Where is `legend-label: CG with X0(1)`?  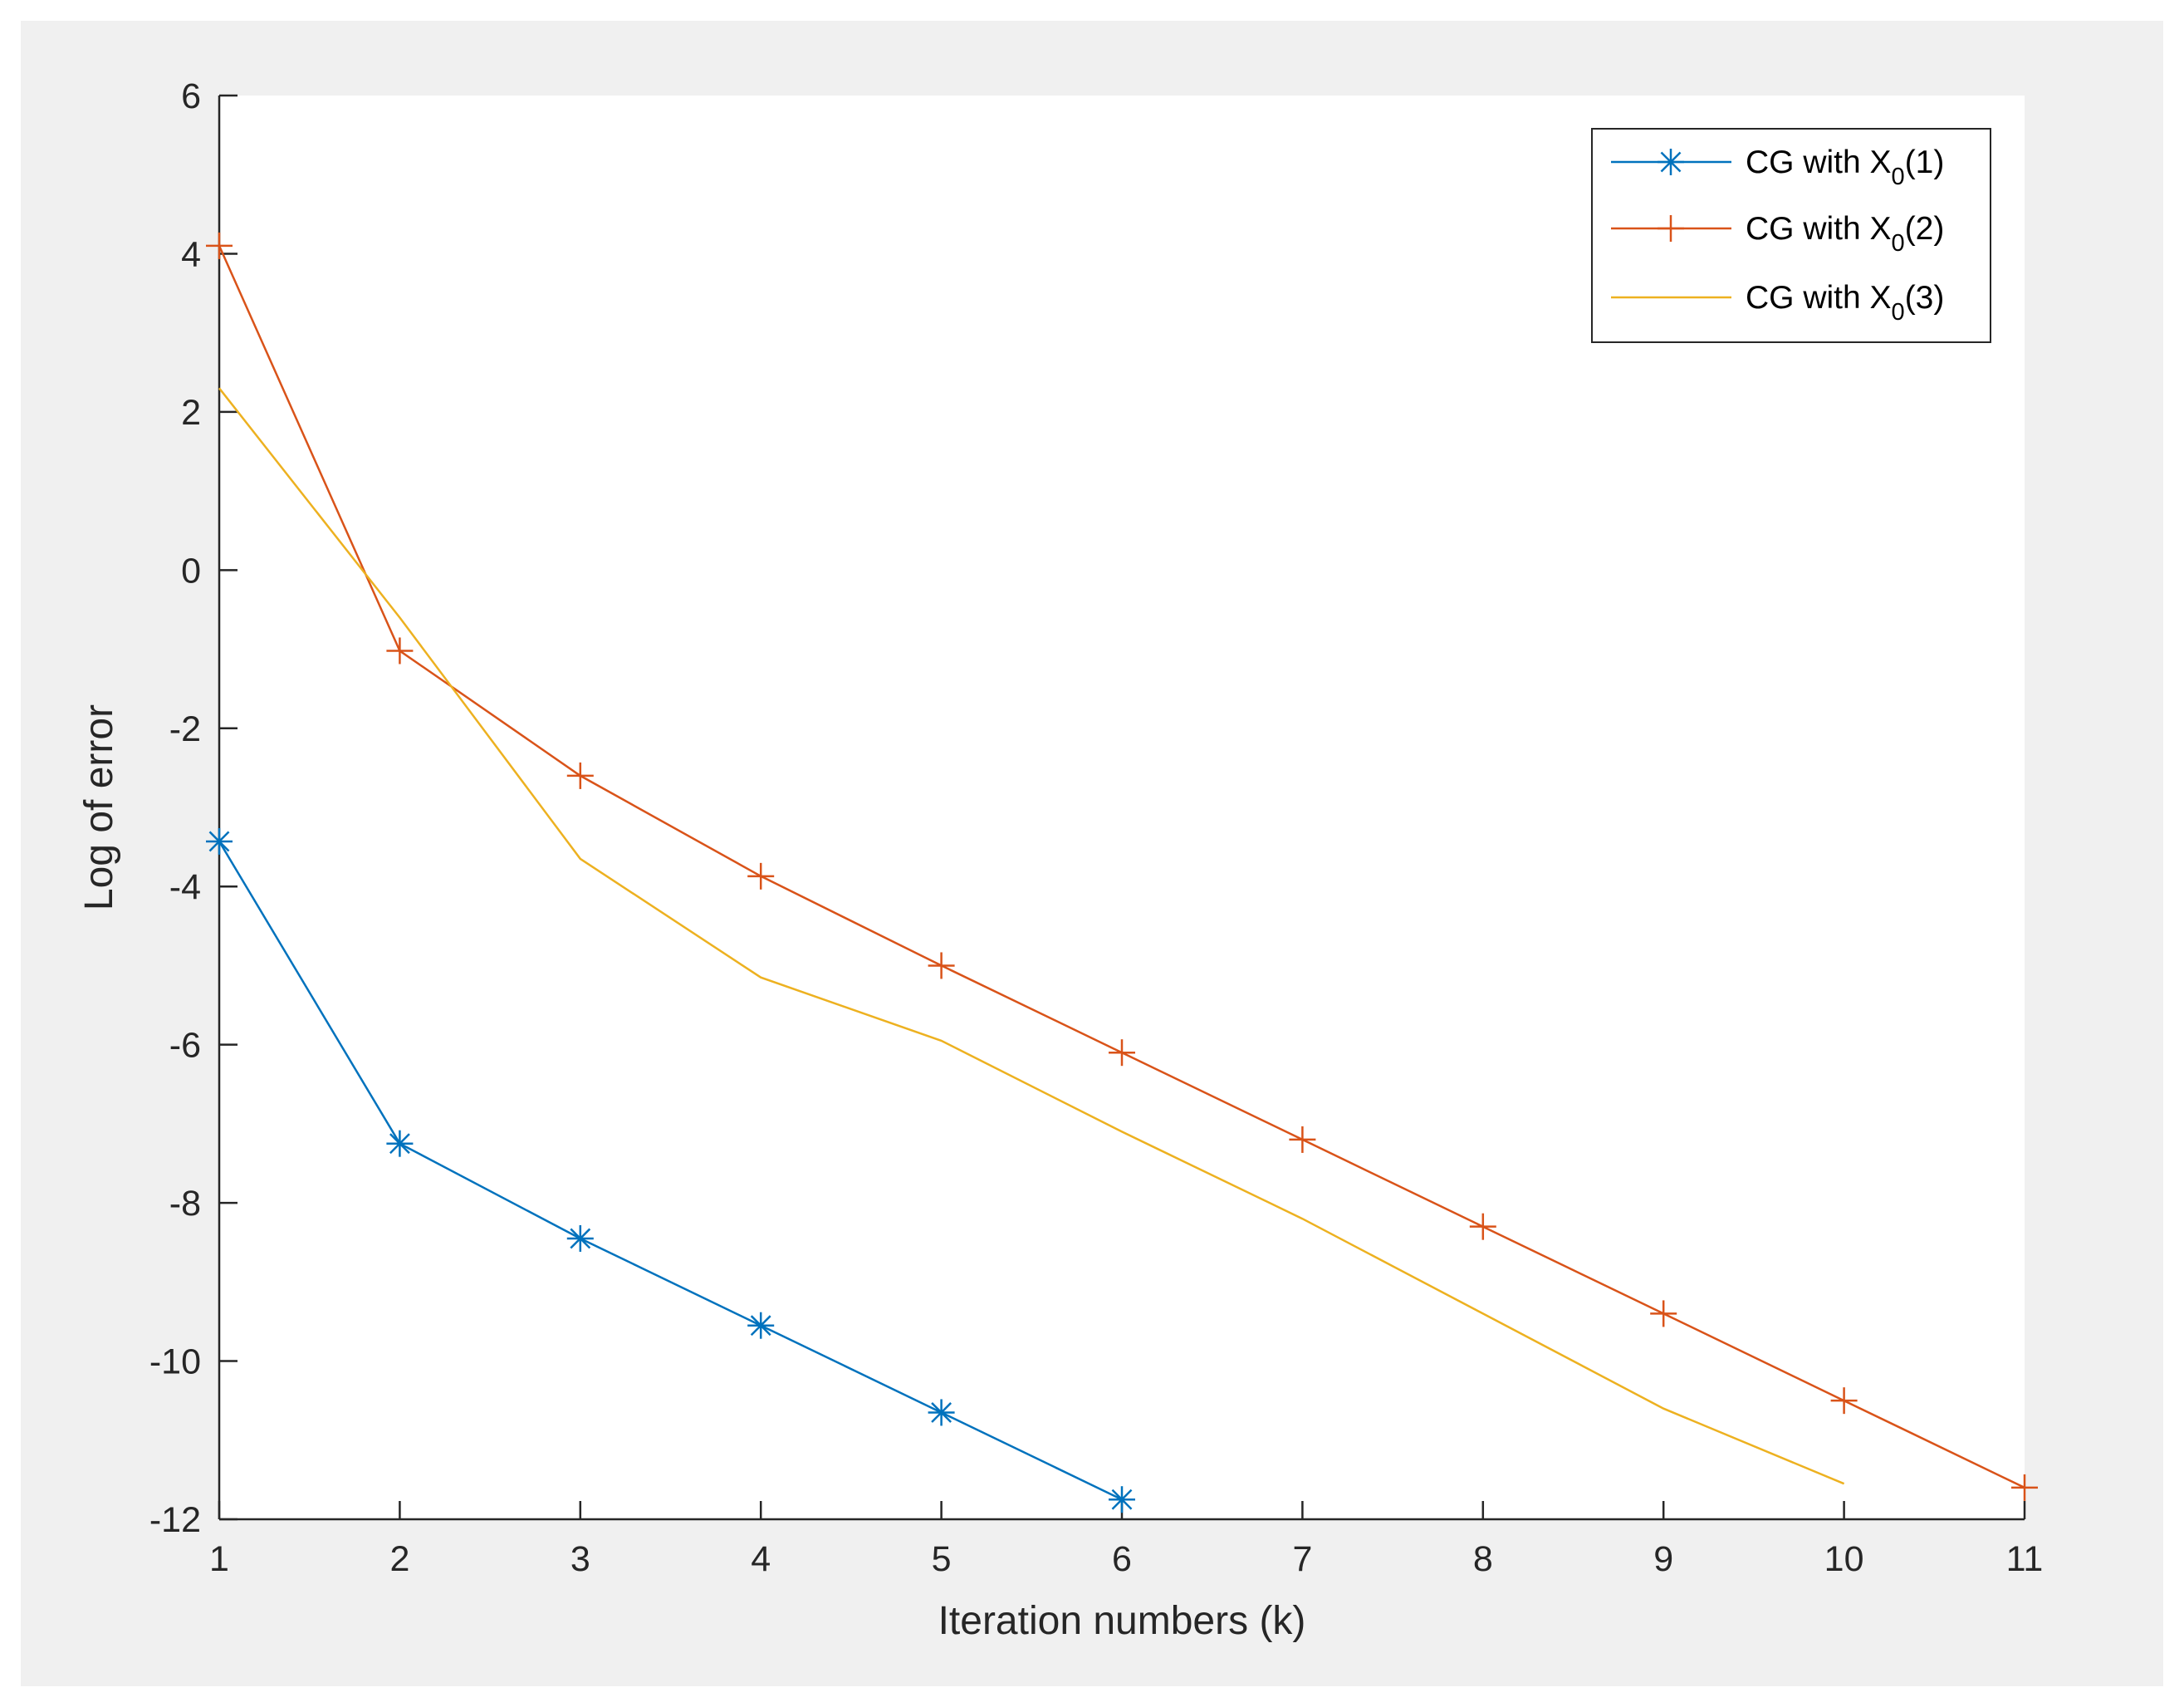
legend-label: CG with X0(1) is located at coordinates (1845, 168).